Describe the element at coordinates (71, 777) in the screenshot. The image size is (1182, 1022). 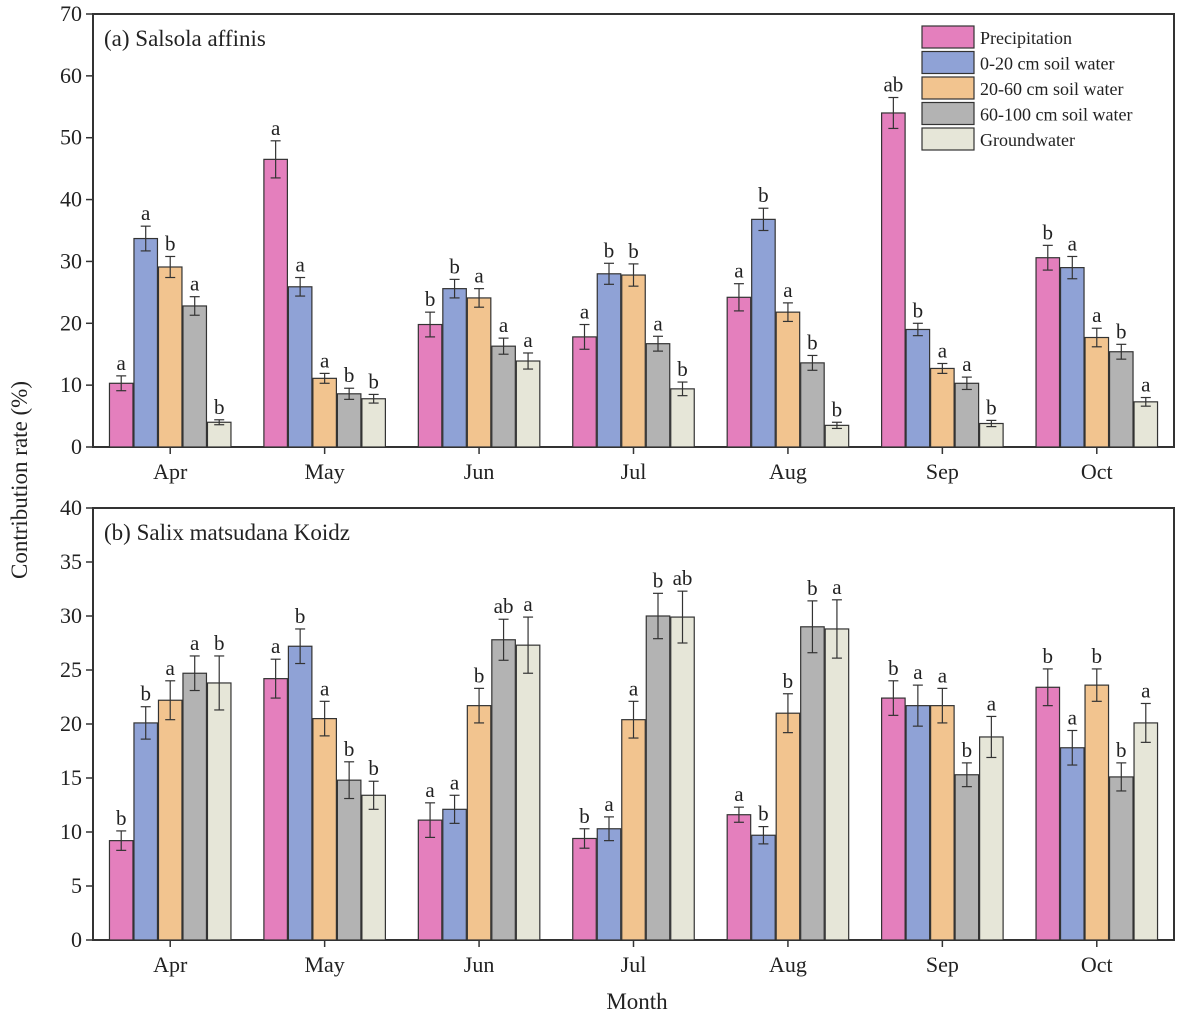
I see `y-tick-label: 15` at that location.